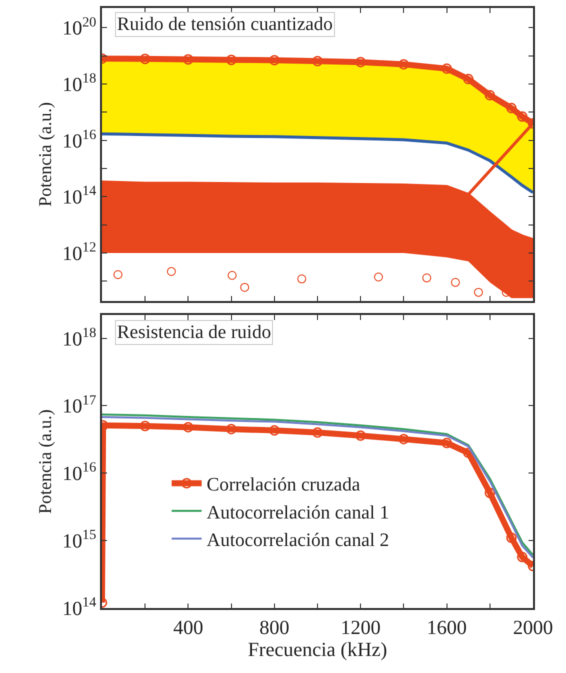 This screenshot has width=566, height=673. Describe the element at coordinates (79, 252) in the screenshot. I see `y-tick-label: 10$^{12}$` at that location.